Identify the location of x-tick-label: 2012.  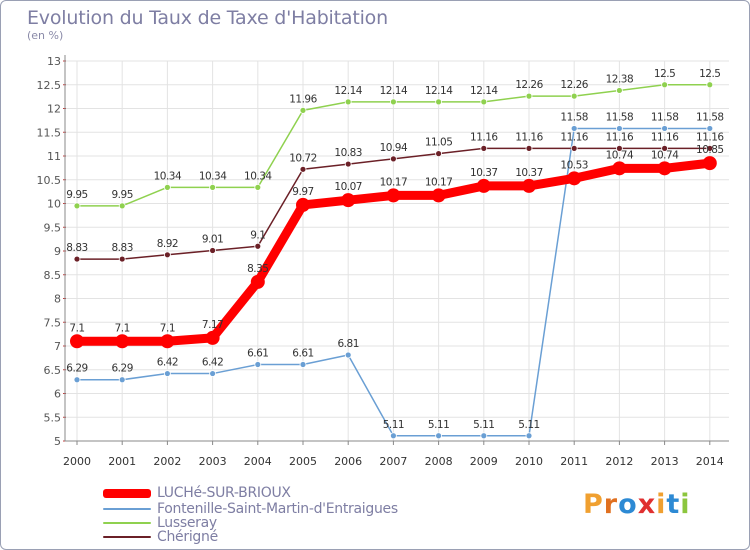
(619, 461).